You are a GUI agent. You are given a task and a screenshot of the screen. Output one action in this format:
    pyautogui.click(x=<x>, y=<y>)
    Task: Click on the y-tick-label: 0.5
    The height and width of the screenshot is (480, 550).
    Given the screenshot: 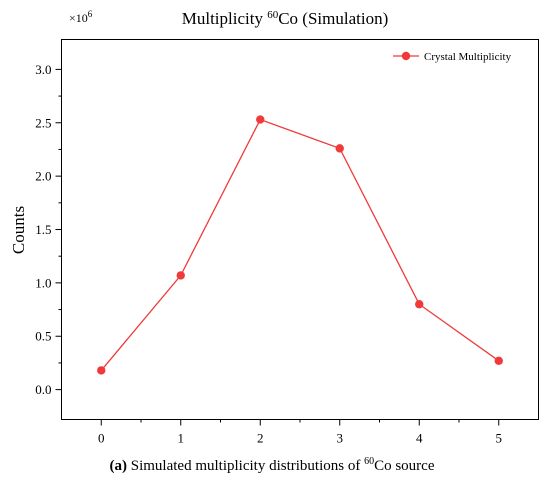 What is the action you would take?
    pyautogui.click(x=43, y=336)
    